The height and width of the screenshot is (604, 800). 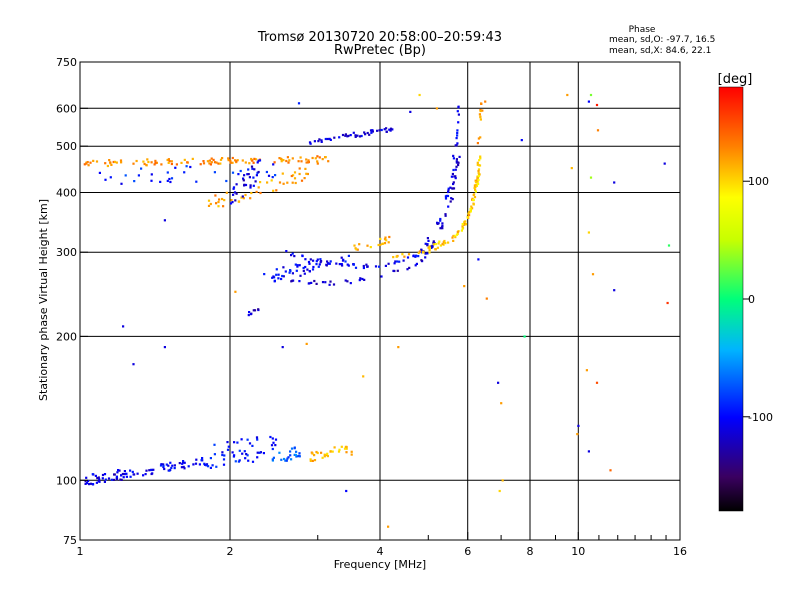 What do you see at coordinates (66, 336) in the screenshot?
I see `y-tick-label: 200` at bounding box center [66, 336].